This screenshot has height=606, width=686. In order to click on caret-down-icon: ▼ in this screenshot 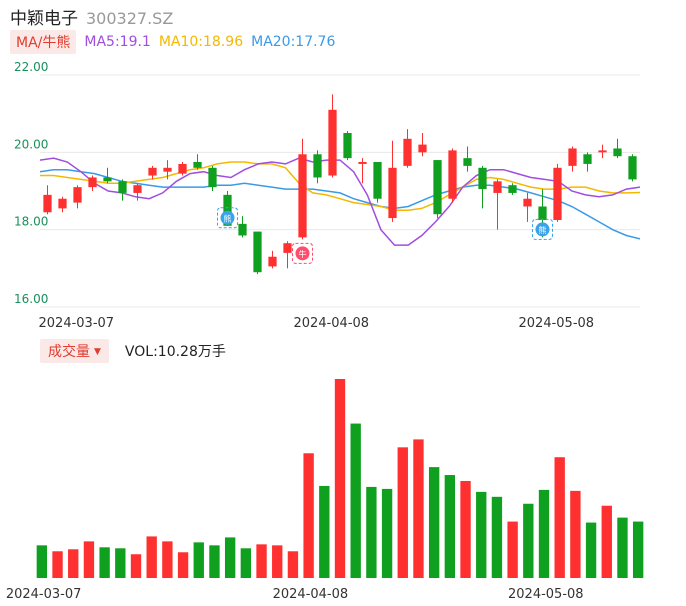, I will do `click(97, 352)`.